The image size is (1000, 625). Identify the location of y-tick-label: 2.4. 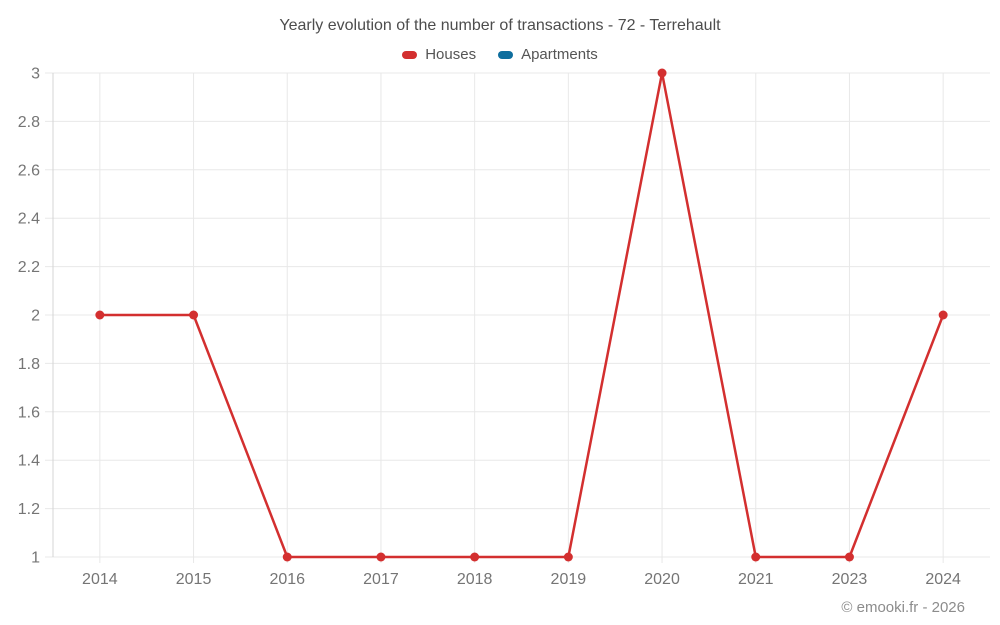
(29, 219).